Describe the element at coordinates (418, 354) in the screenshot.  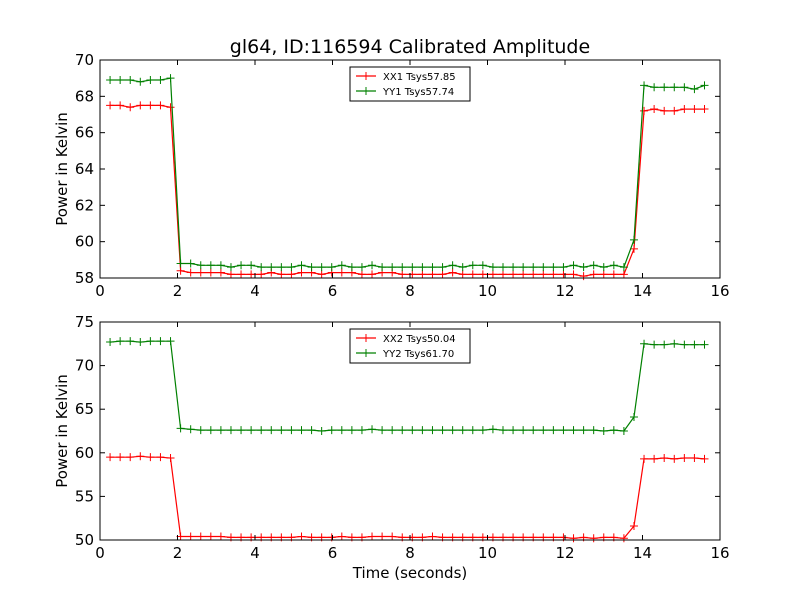
I see `legend-label: YY2 Tsys61.70` at that location.